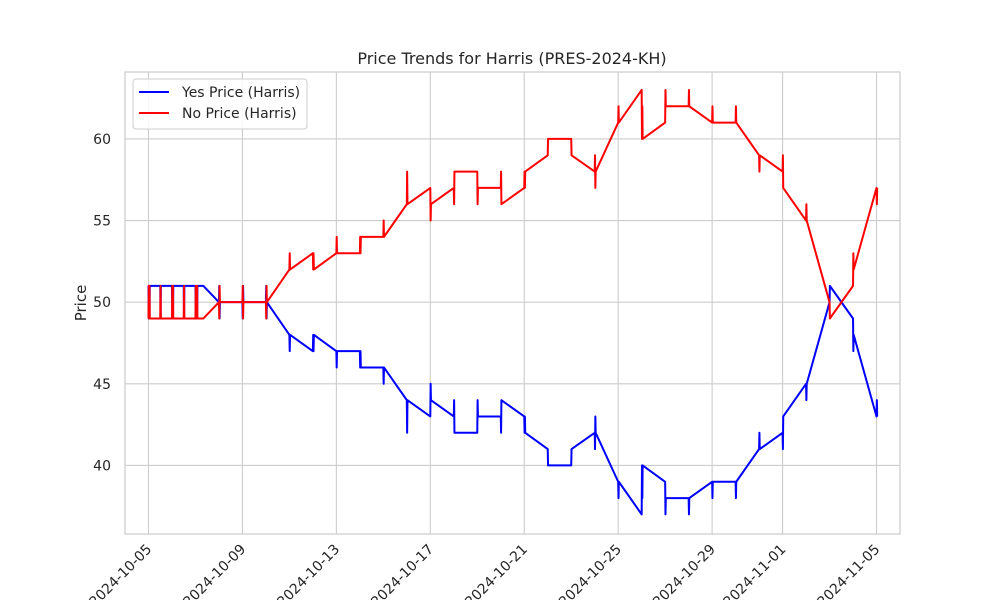 The image size is (1000, 600). I want to click on y-tick-label: 60, so click(102, 140).